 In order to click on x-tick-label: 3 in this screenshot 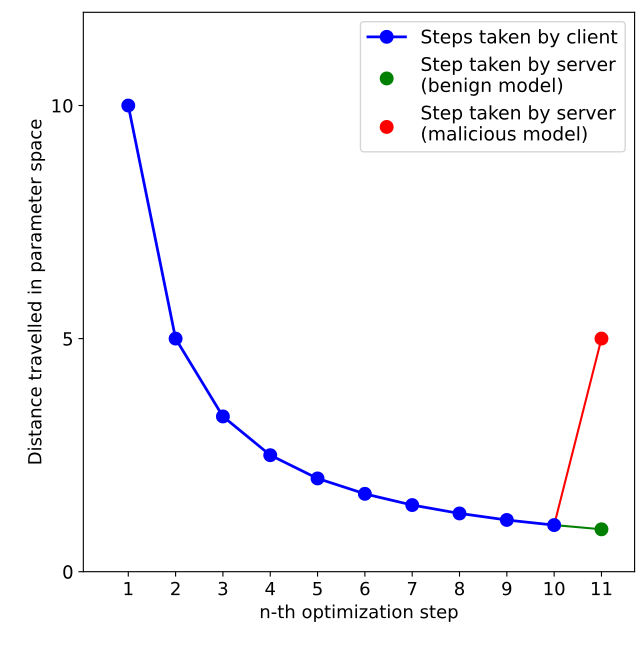, I will do `click(223, 589)`.